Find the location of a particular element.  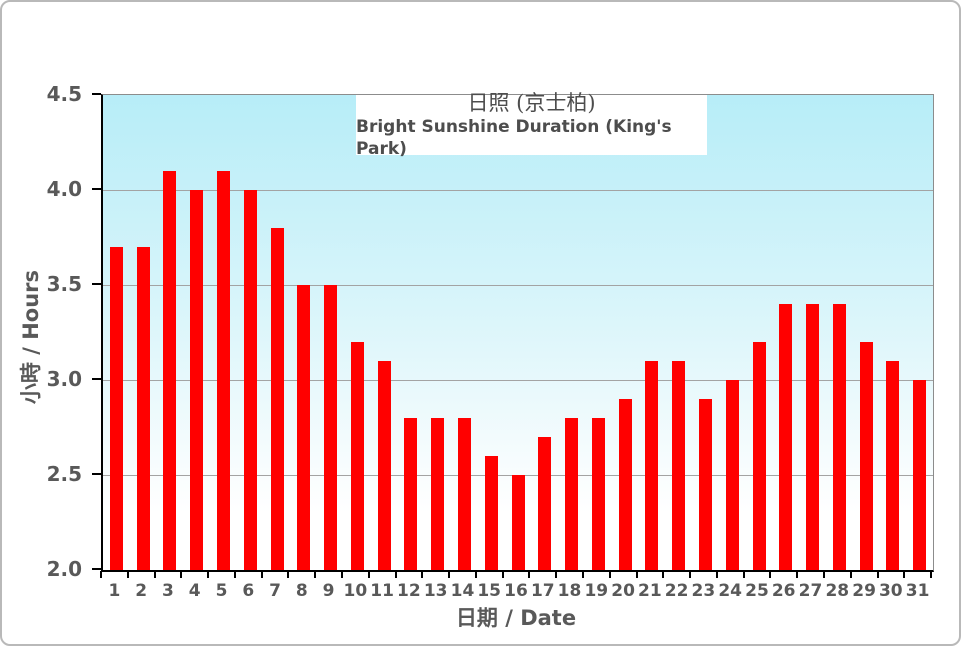

x-tick-label: 28 is located at coordinates (837, 591).